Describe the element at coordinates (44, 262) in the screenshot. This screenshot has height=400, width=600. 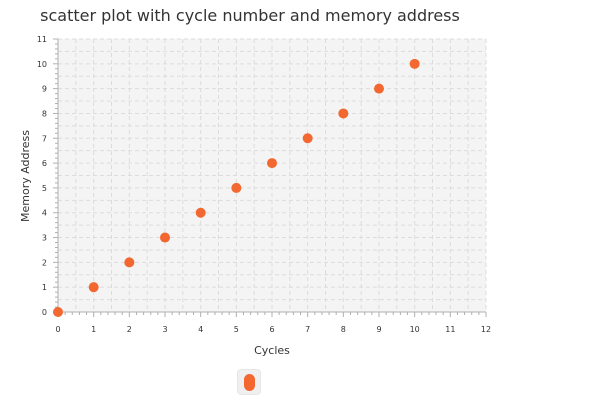
I see `y-tick-label: 2` at that location.